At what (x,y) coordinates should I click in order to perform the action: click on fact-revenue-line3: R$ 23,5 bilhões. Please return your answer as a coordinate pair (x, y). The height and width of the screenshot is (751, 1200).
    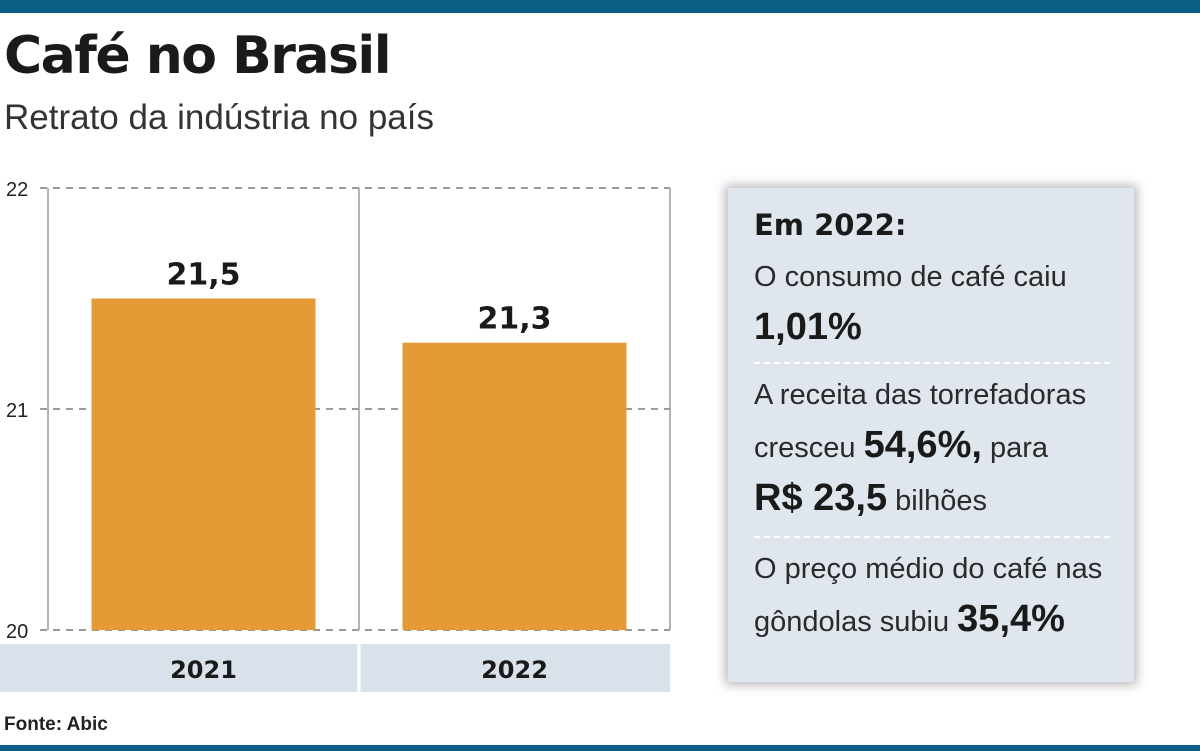
    Looking at the image, I should click on (932, 499).